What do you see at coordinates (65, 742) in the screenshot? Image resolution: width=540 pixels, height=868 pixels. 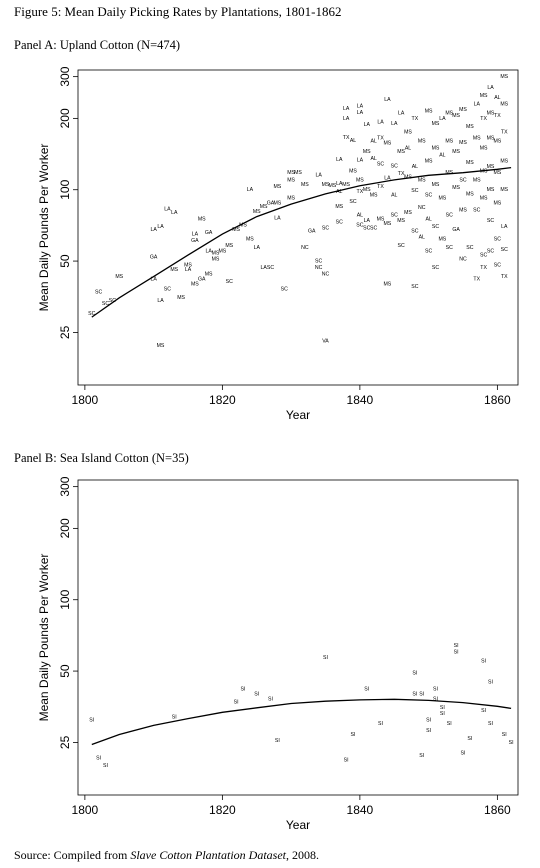 I see `panel-b-ytick-label: 25` at bounding box center [65, 742].